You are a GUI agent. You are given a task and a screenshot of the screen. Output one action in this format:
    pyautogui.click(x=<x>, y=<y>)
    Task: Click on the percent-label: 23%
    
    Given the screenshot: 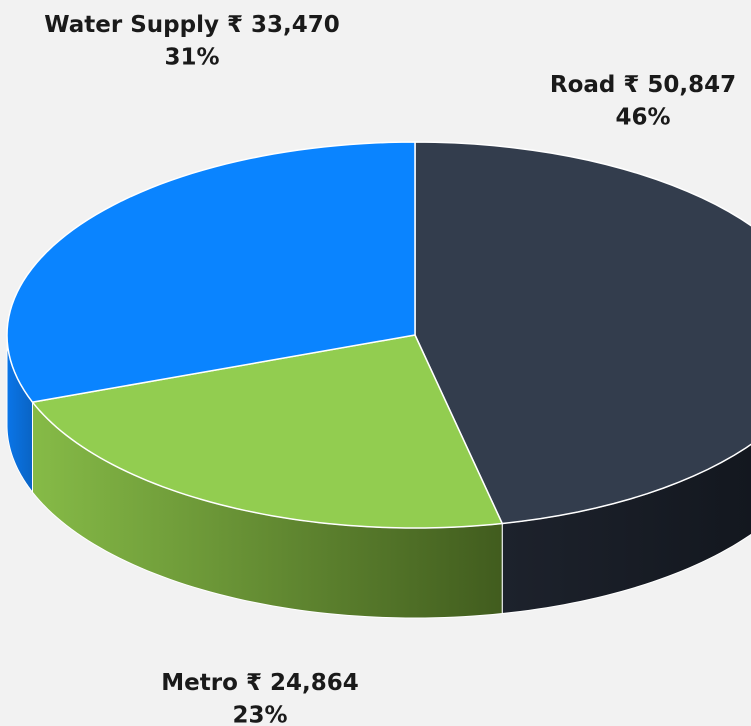 What is the action you would take?
    pyautogui.click(x=259, y=714)
    